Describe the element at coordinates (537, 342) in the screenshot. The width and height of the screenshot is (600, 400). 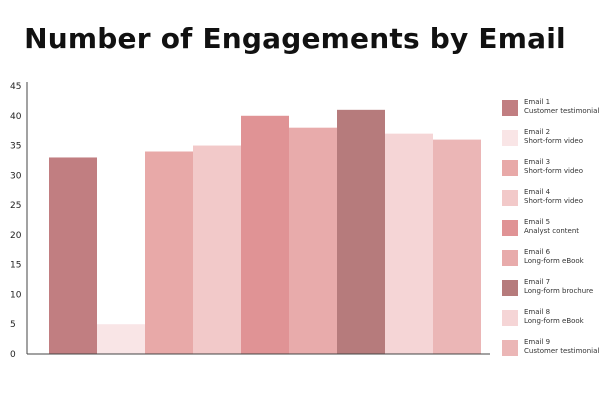
I see `legend-label-name: Email 9` at that location.